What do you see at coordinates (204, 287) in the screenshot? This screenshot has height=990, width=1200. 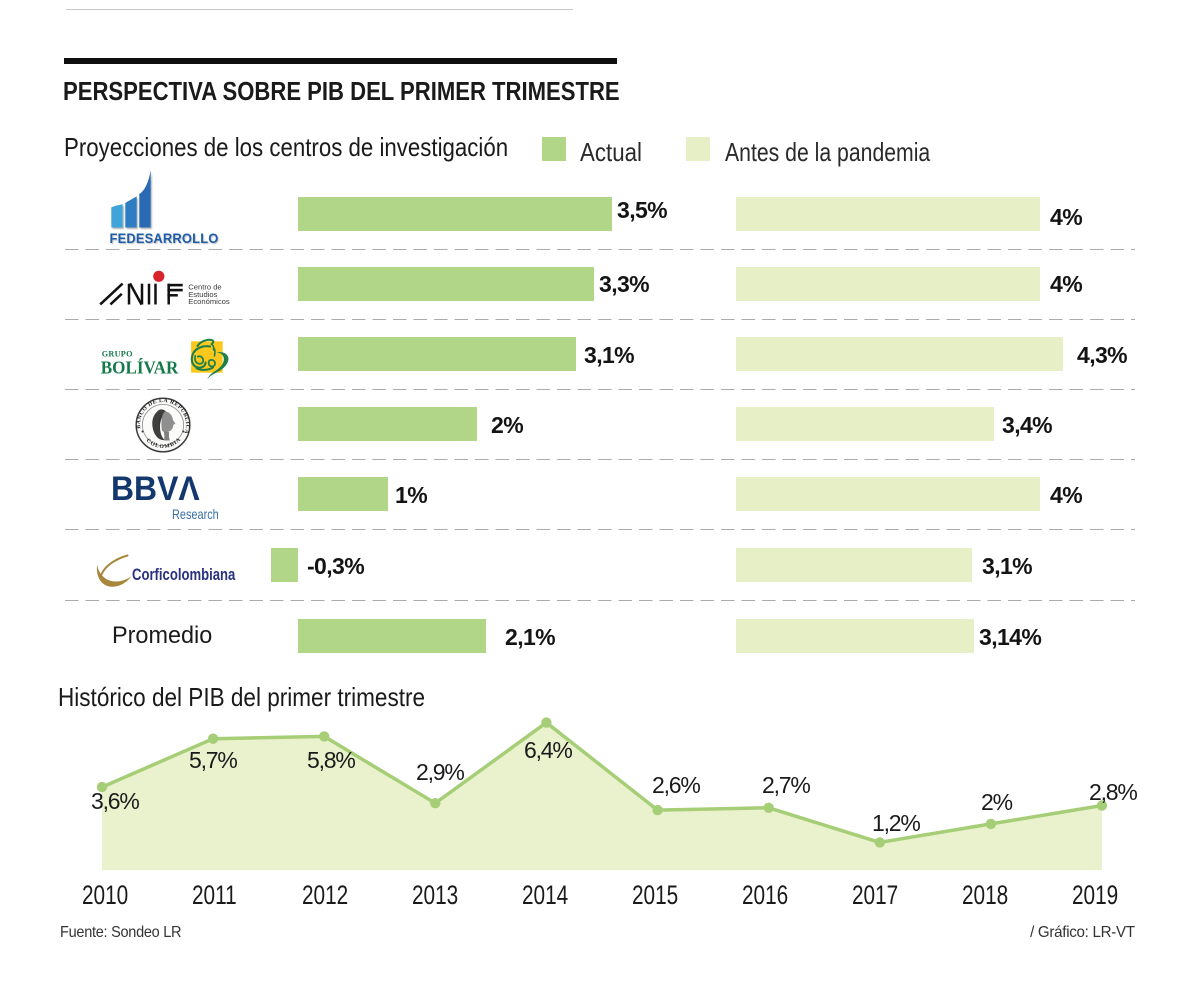 I see `svg-text: Centro de` at bounding box center [204, 287].